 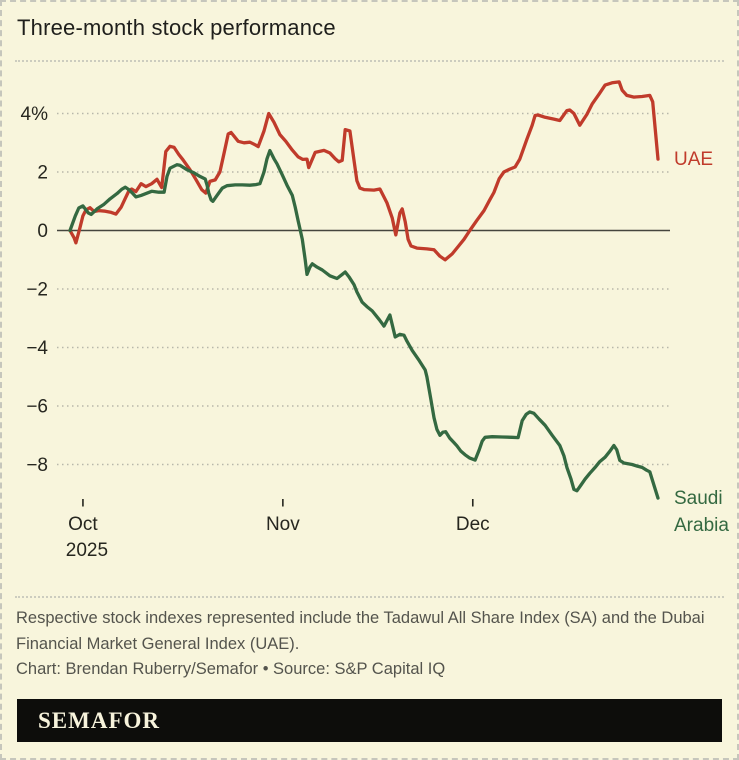 I want to click on y-axis-label: 0, so click(x=42, y=231).